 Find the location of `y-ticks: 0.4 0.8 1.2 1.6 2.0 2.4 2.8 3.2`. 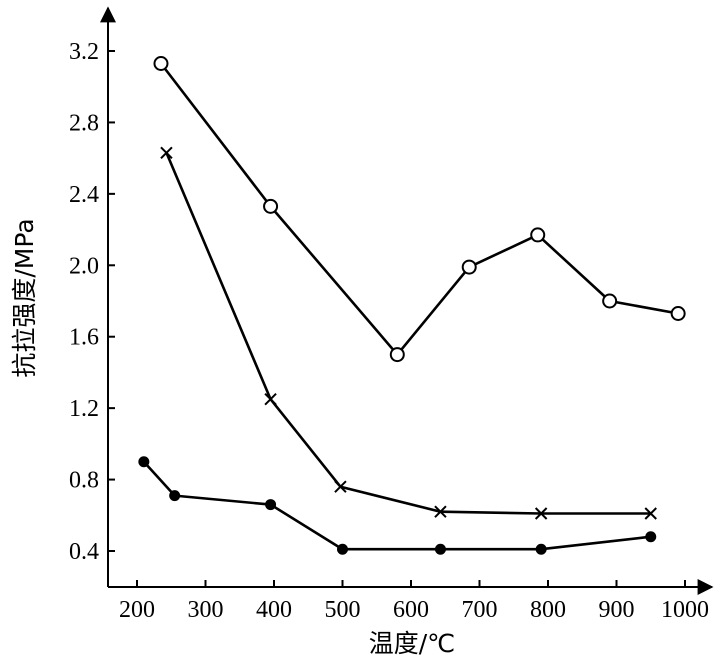

y-ticks: 0.4 0.8 1.2 1.6 2.0 2.4 2.8 3.2 is located at coordinates (92, 302).